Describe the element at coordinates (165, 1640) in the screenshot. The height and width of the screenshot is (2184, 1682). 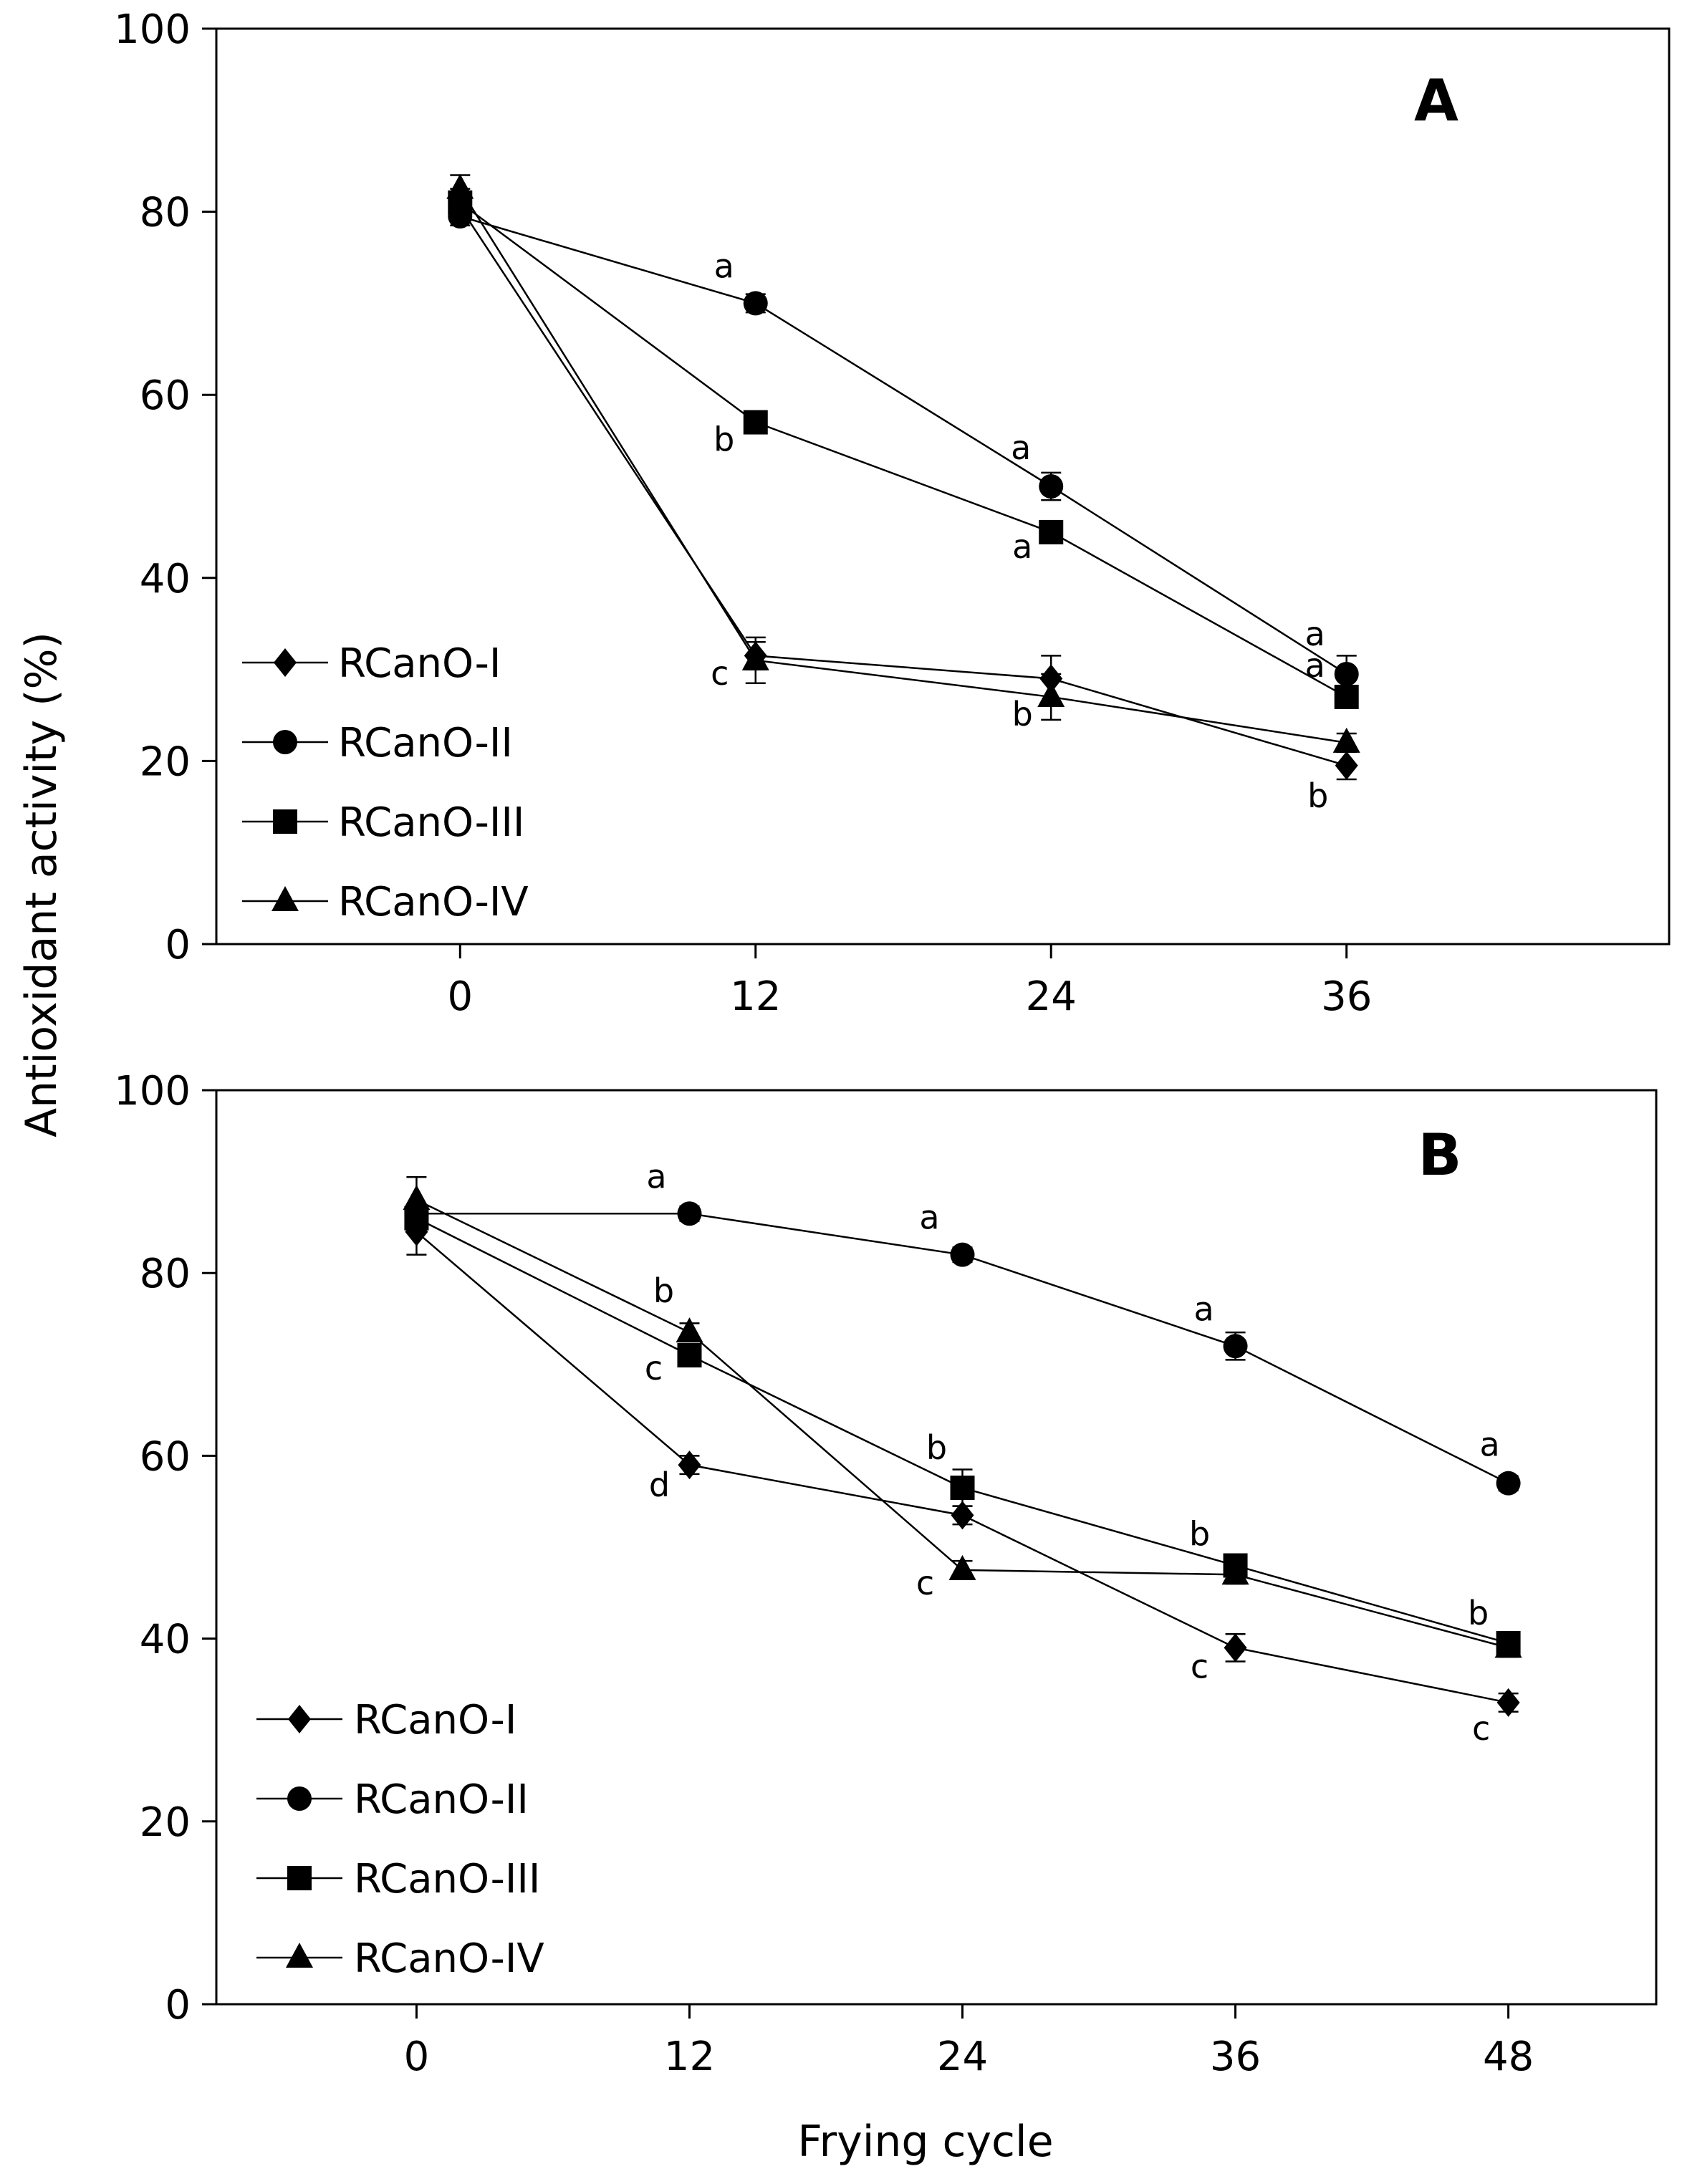
I see `y-tick-label: 40` at that location.